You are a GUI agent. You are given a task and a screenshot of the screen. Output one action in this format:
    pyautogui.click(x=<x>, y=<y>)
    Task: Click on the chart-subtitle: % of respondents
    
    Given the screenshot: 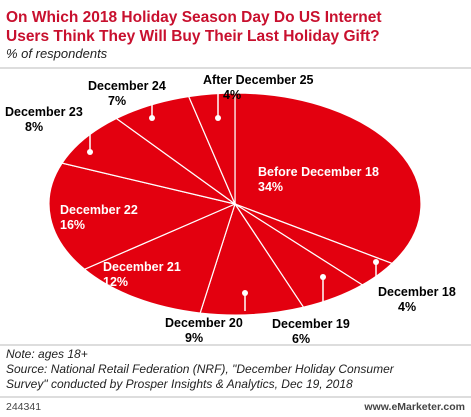 What is the action you would take?
    pyautogui.click(x=57, y=53)
    